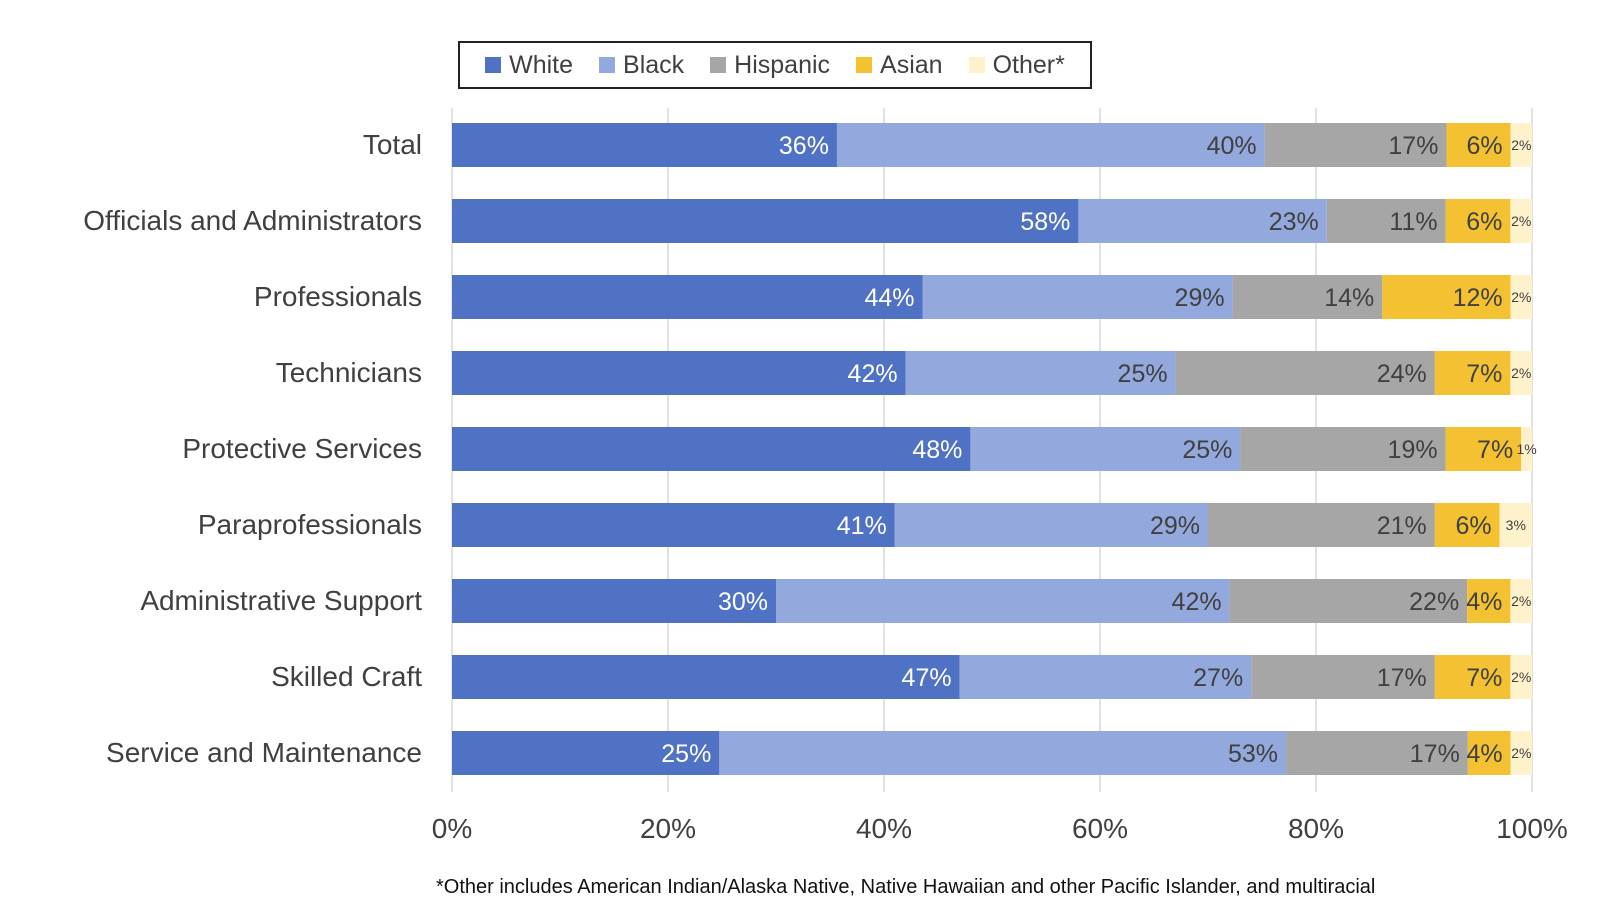 This screenshot has width=1600, height=924. I want to click on category-label: Officials and Administrators, so click(252, 220).